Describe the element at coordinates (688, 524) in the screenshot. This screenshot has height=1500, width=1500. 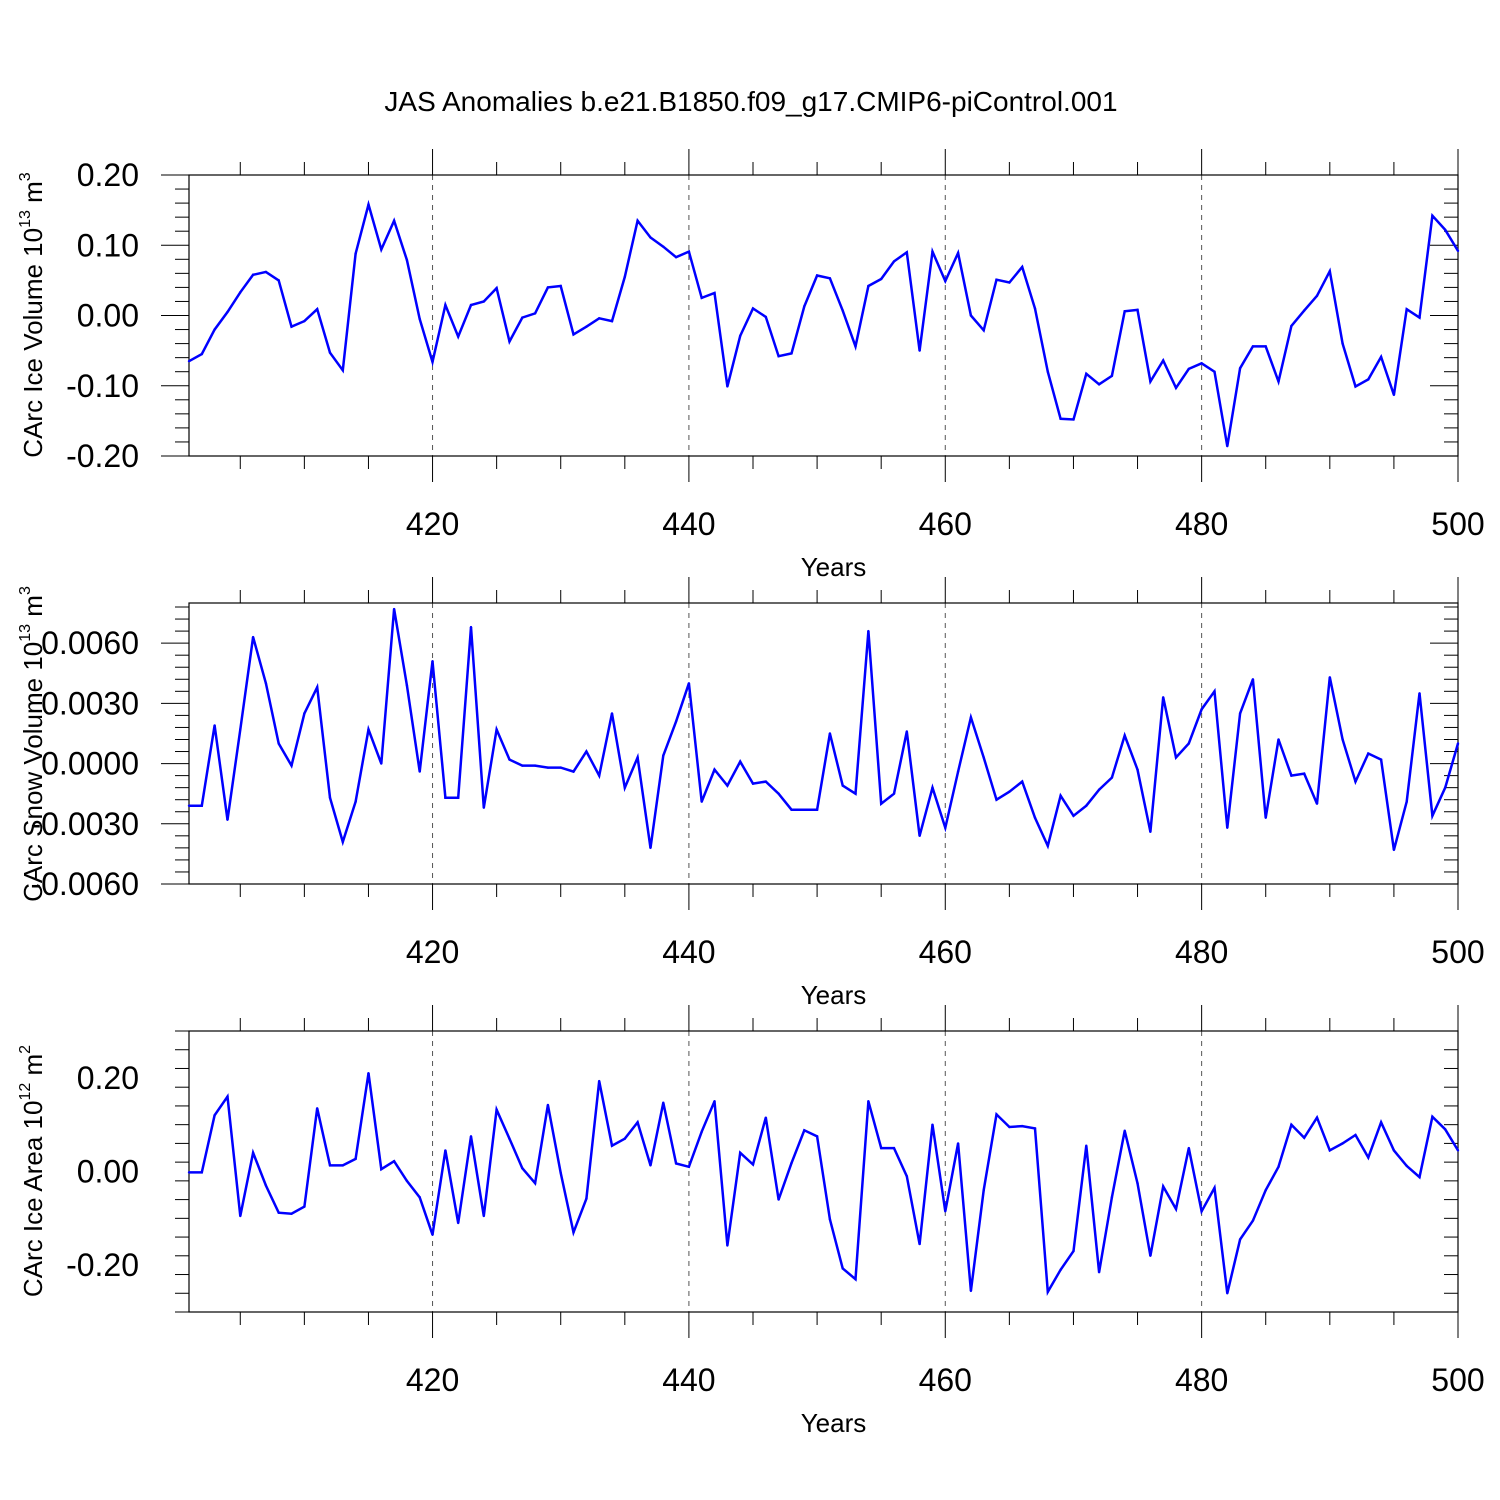
I see `x-tick-label: 440` at that location.